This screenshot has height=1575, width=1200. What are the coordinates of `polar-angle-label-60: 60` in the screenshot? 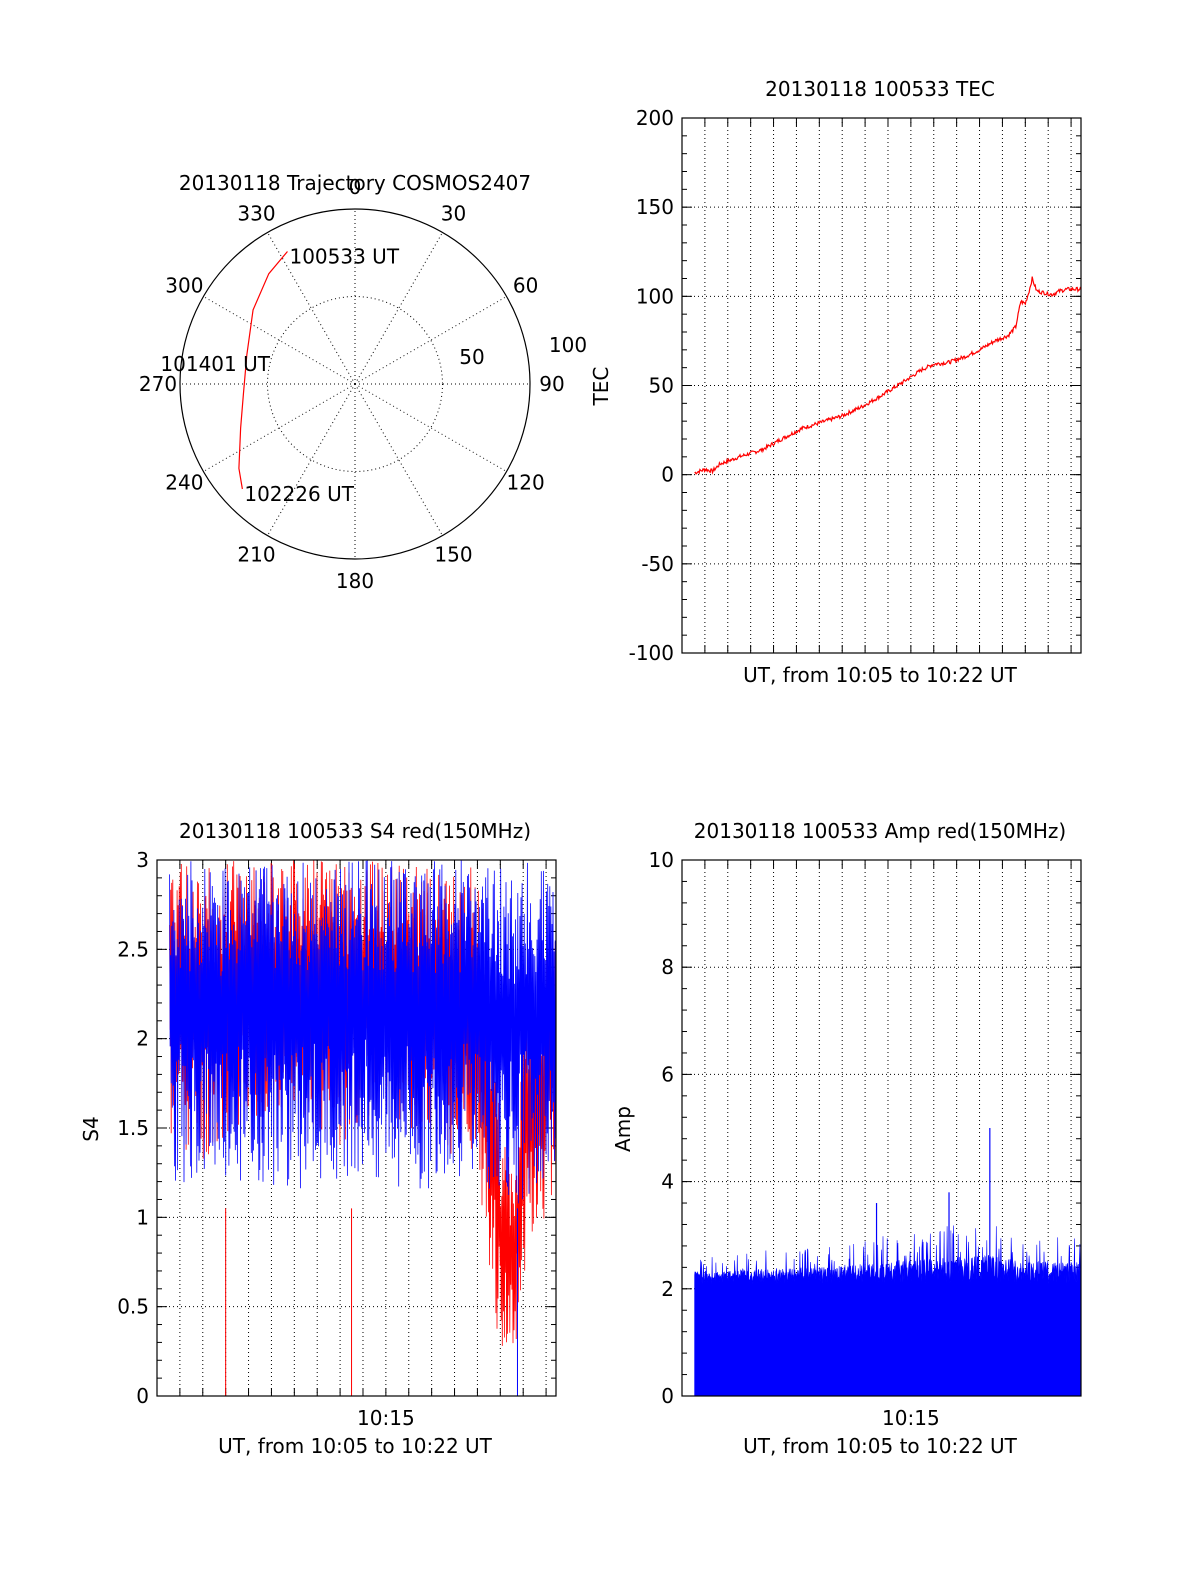 It's located at (525, 286).